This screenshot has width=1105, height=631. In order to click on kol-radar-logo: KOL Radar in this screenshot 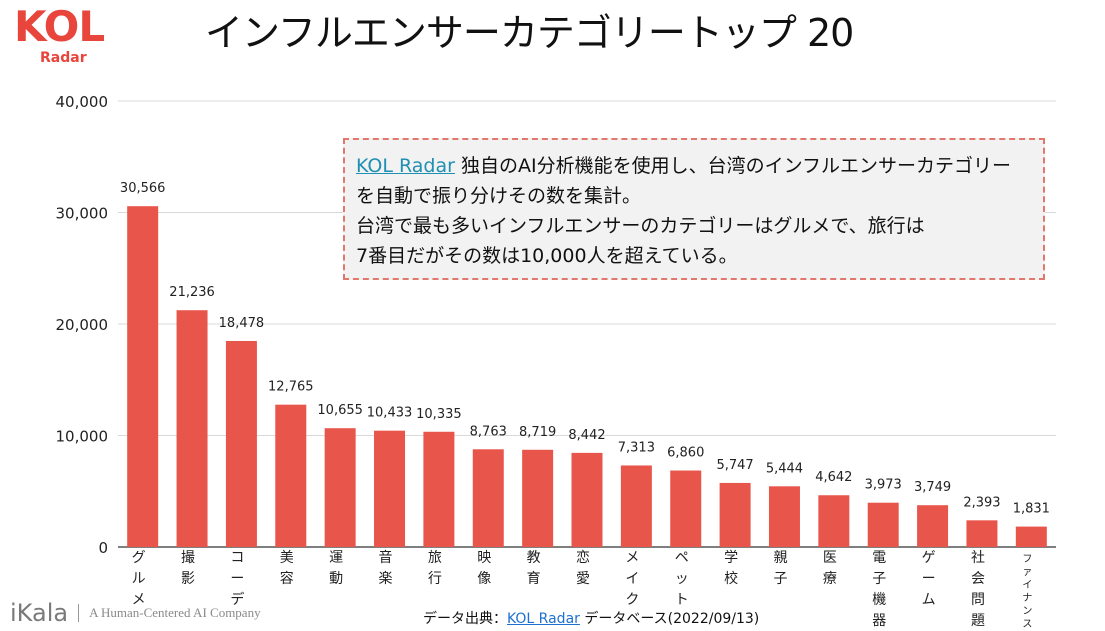, I will do `click(58, 34)`.